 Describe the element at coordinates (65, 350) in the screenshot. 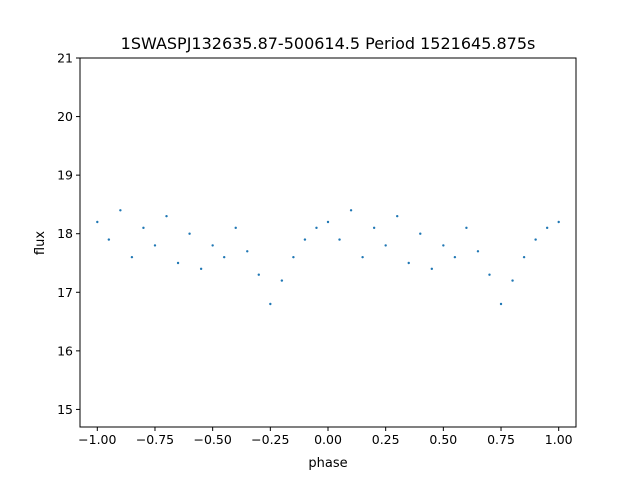

I see `y-tick-label: 16` at that location.